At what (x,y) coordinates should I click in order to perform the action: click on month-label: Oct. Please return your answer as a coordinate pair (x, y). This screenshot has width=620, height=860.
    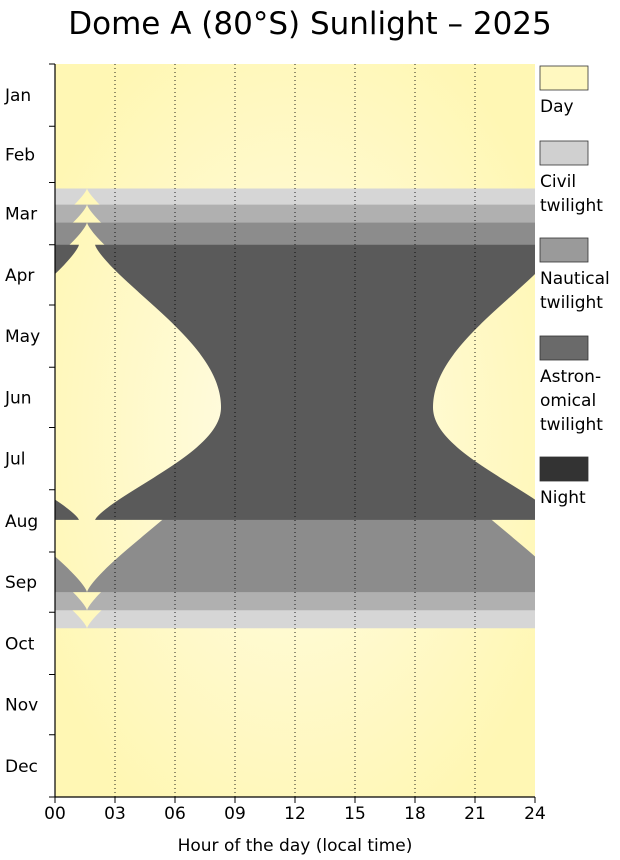
    Looking at the image, I should click on (20, 644).